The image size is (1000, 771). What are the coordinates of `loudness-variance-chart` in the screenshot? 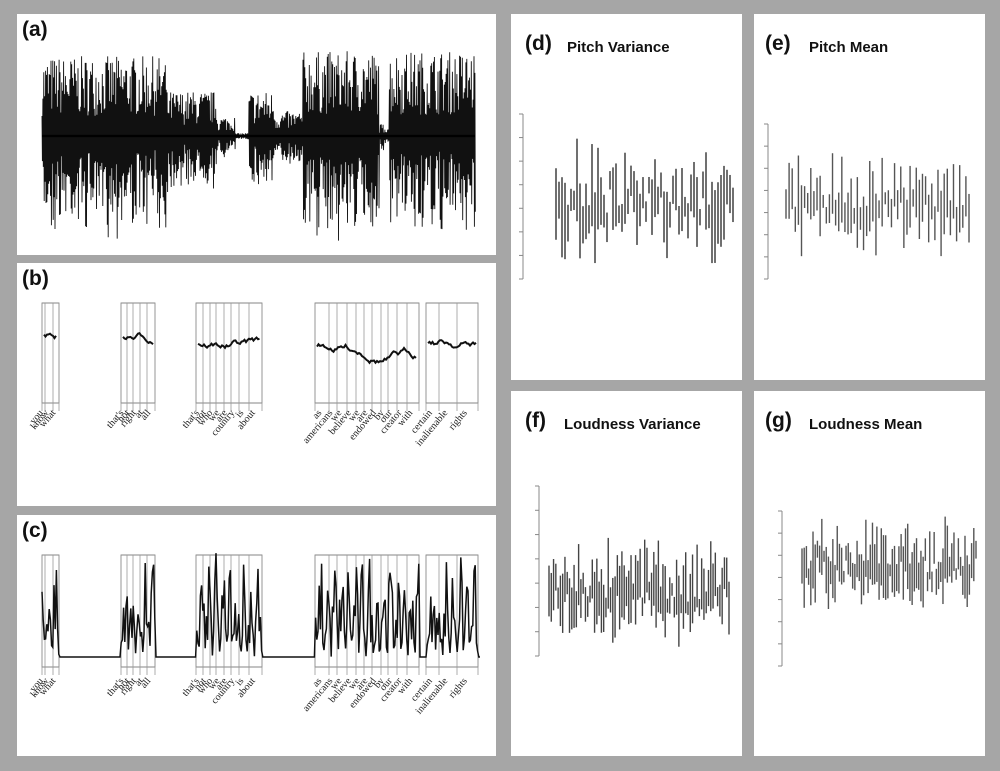 It's located at (632, 571).